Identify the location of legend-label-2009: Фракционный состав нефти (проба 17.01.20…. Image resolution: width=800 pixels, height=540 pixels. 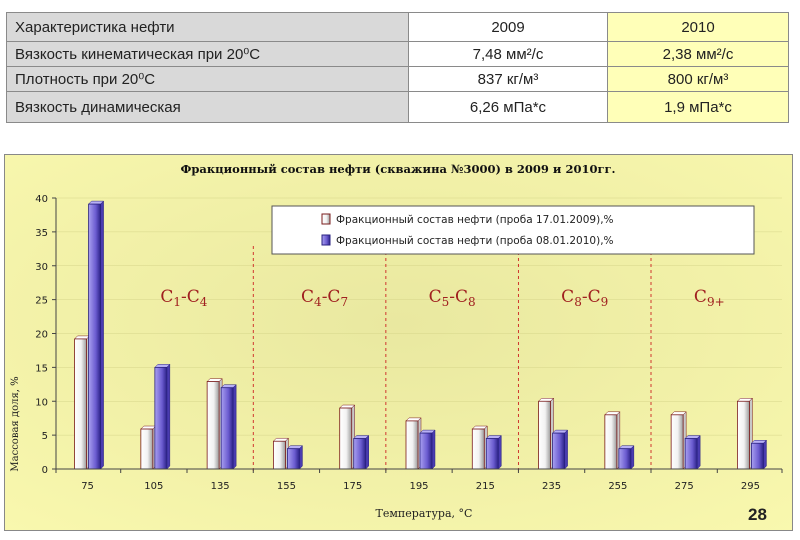
(475, 220).